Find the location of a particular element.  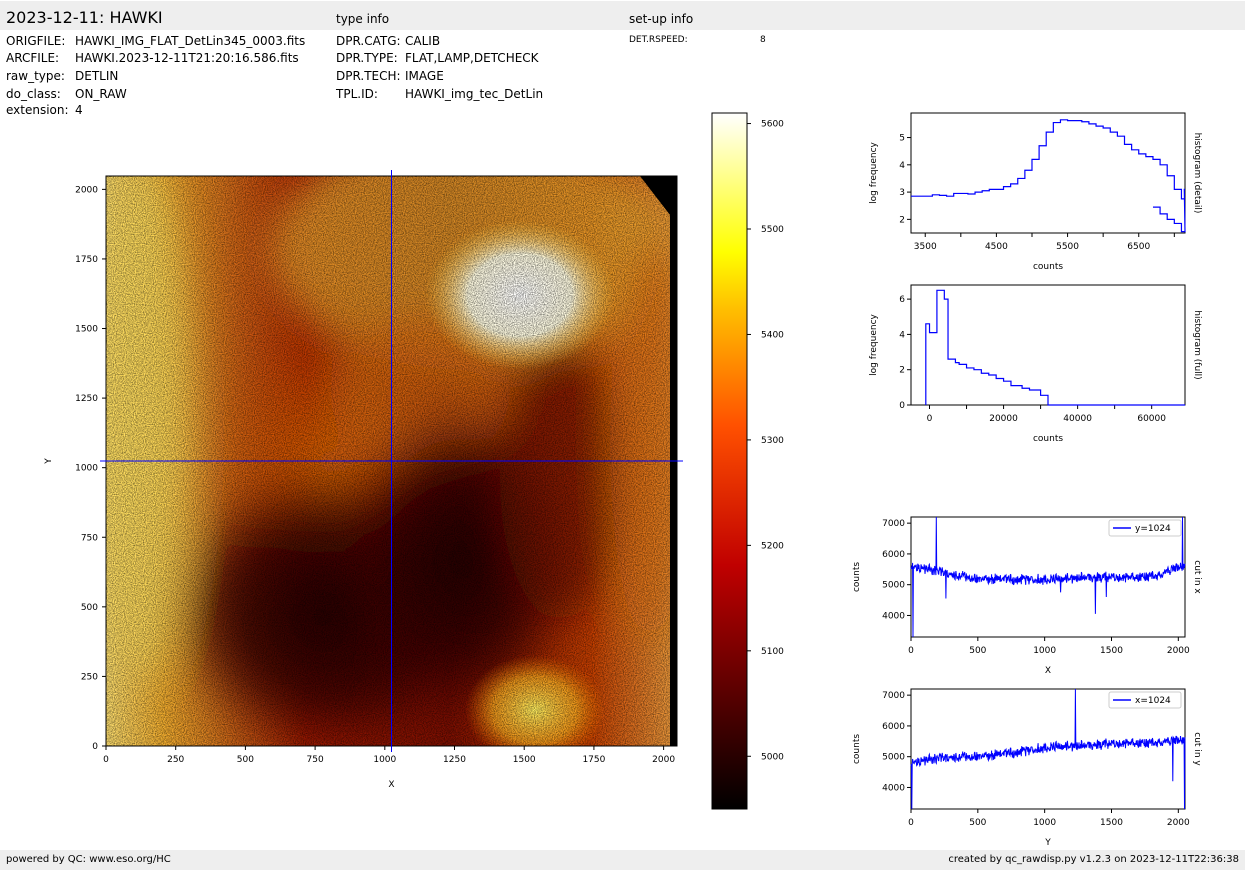

type-info-key: DPR.TECH: is located at coordinates (368, 76).